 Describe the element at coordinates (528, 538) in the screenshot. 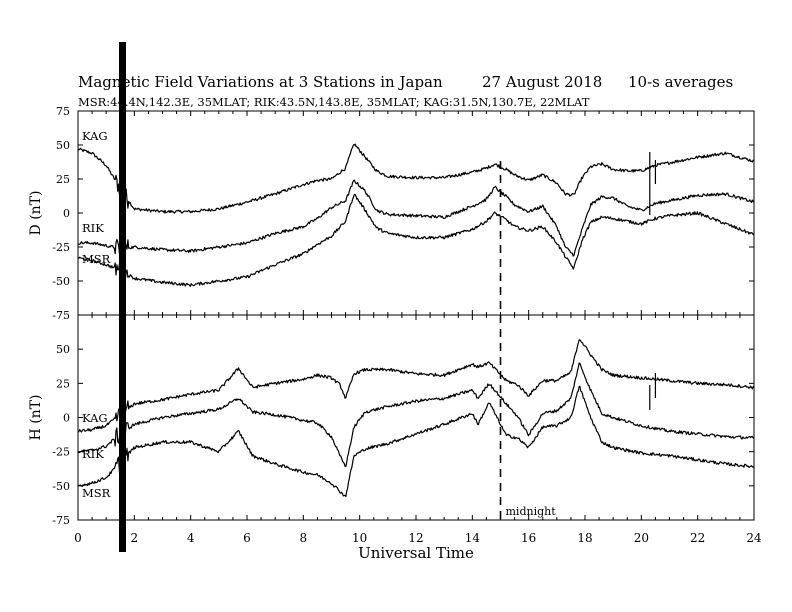

I see `x-tick-label: 16` at that location.